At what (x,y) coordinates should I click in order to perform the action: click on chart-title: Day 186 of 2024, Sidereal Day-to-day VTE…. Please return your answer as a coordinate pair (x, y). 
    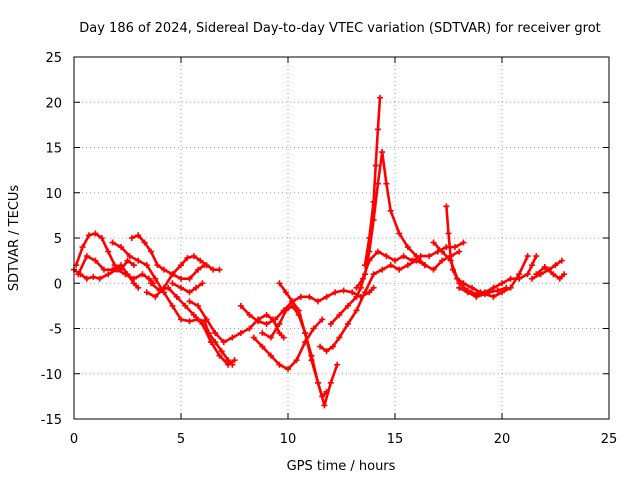
    Looking at the image, I should click on (340, 28).